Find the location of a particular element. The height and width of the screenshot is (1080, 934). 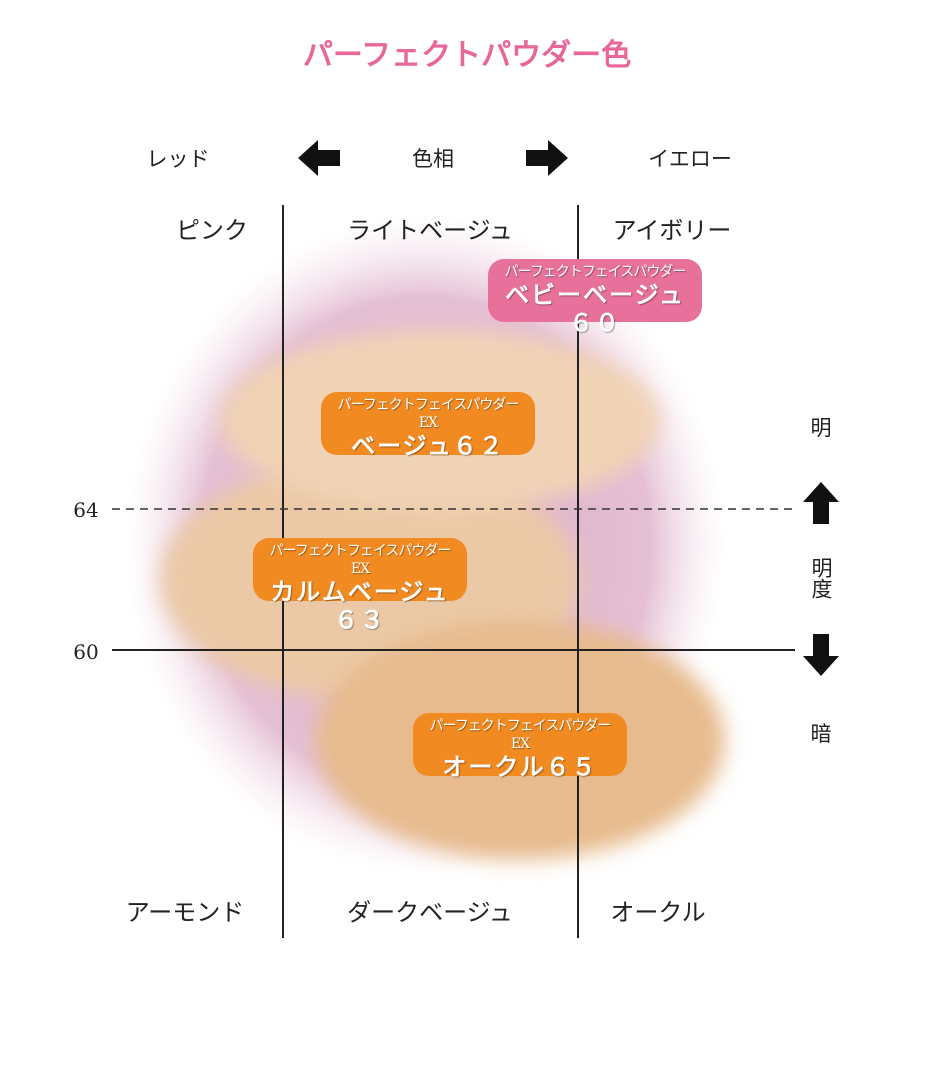

level-64-label: 64 is located at coordinates (86, 510).